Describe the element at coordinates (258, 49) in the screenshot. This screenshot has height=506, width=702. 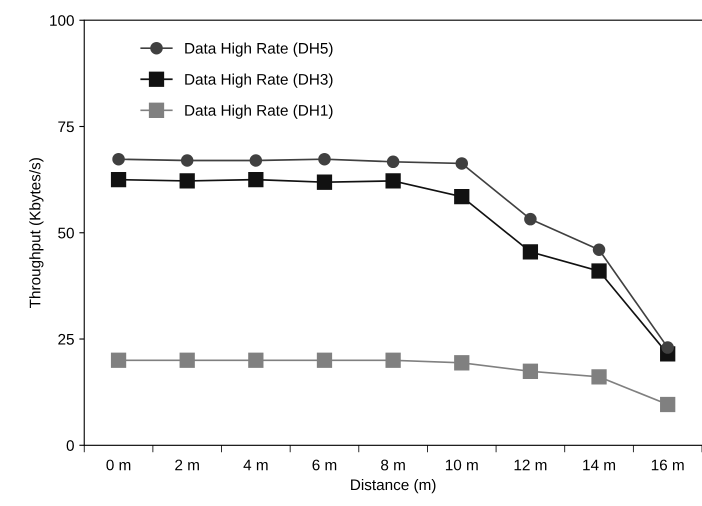
I see `legend-label: Data High Rate (DH5)` at that location.